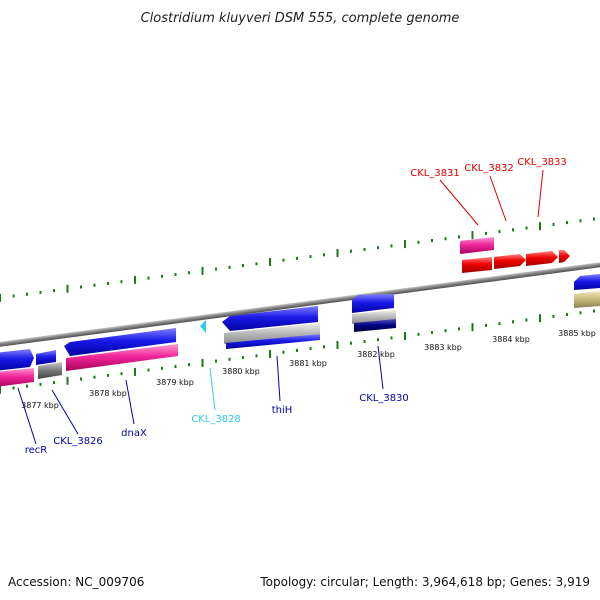  Describe the element at coordinates (17, 377) in the screenshot. I see `gene-recR-mag` at that location.